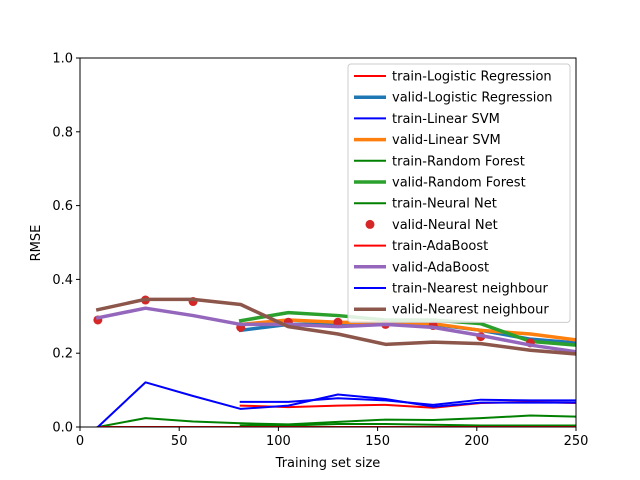 The image size is (640, 480). What do you see at coordinates (440, 246) in the screenshot?
I see `legend-label: train-AdaBoost` at bounding box center [440, 246].